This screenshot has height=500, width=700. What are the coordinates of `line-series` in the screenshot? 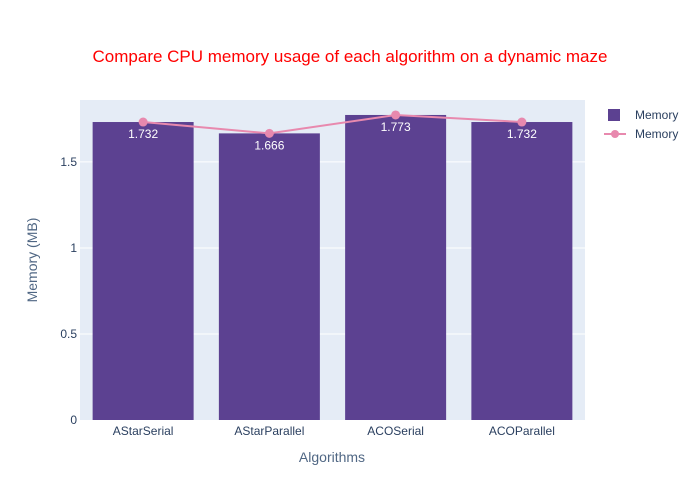 It's located at (332, 124).